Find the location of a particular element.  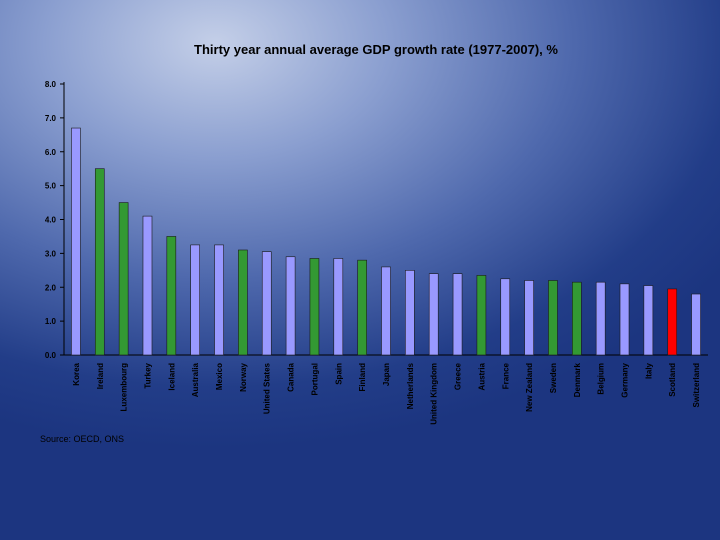

x-tick-label: Japan is located at coordinates (386, 374).